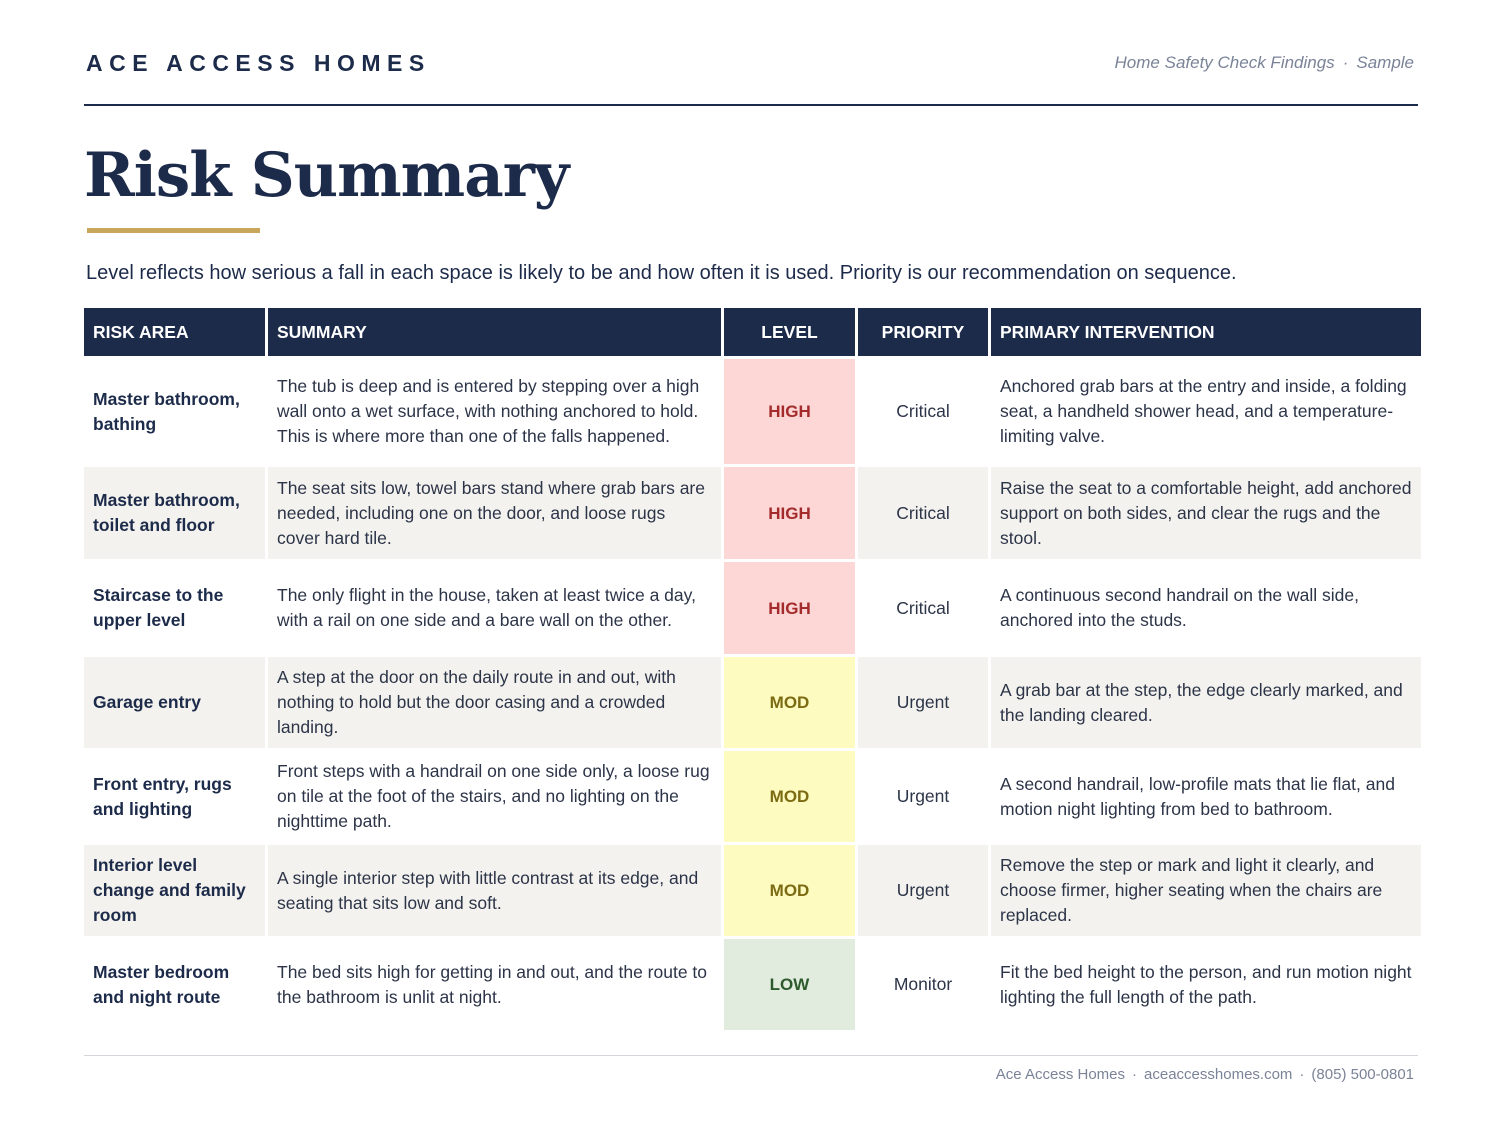  Describe the element at coordinates (1206, 332) in the screenshot. I see `column-header-intervention: PRIMARY INTERVENTION` at that location.